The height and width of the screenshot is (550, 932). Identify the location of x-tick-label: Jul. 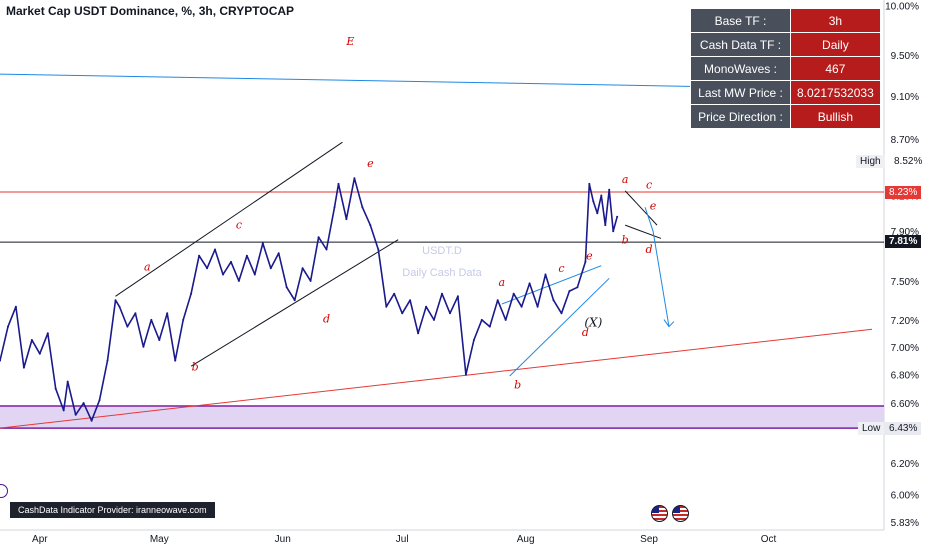
(402, 539).